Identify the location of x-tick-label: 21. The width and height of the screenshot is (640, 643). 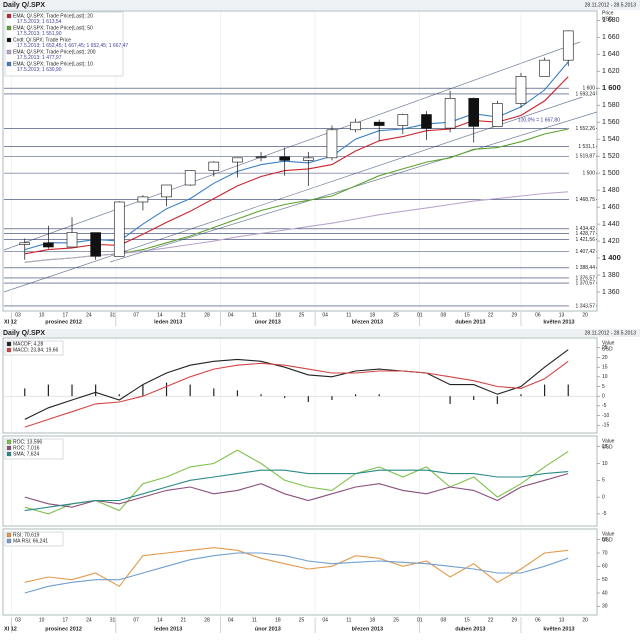
(184, 315).